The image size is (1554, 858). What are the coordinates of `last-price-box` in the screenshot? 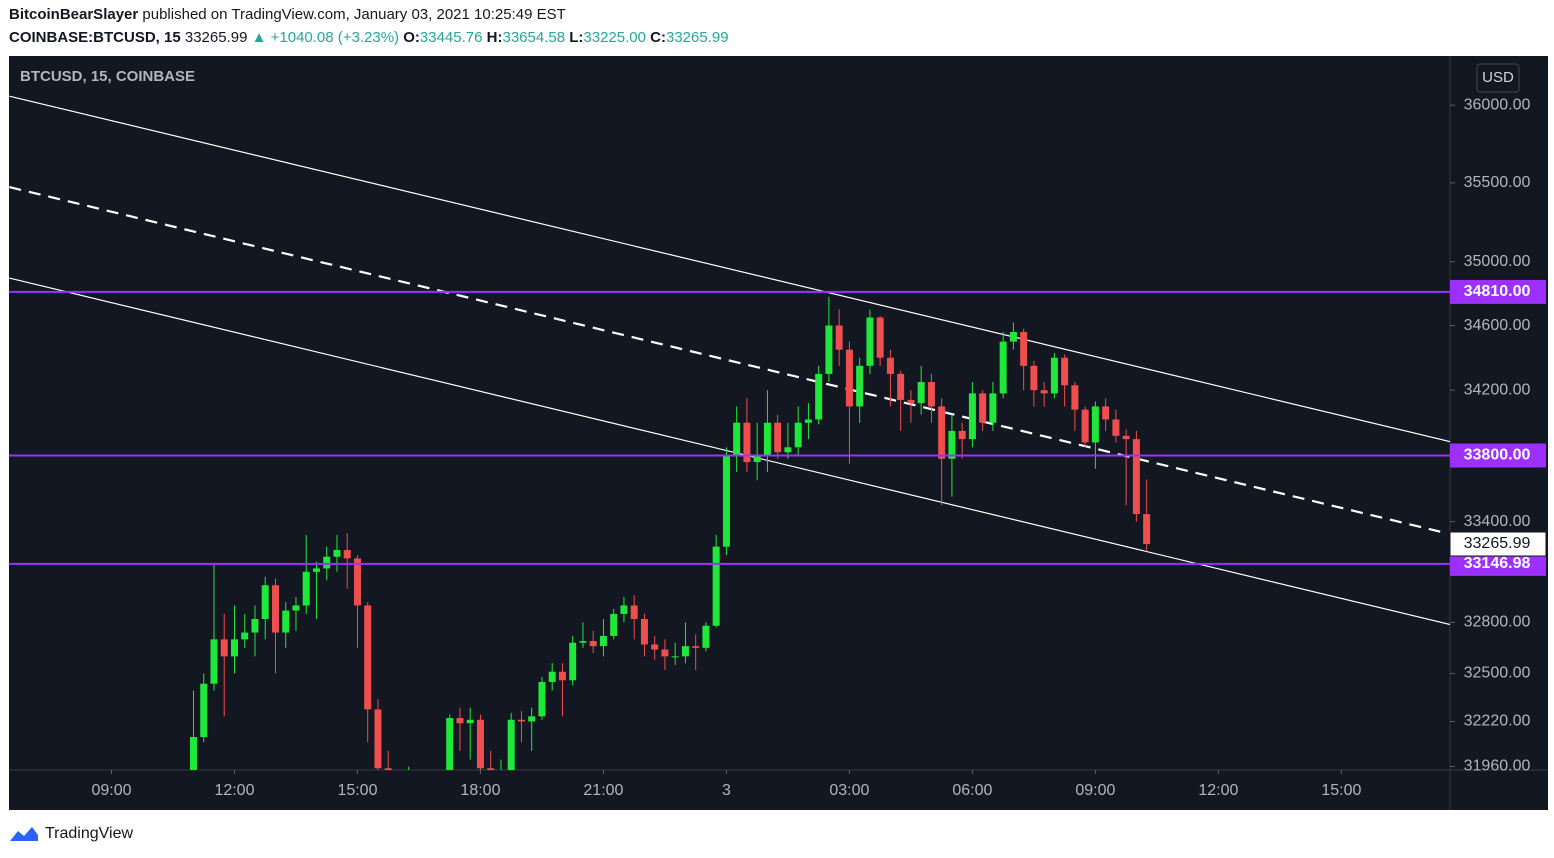 It's located at (1498, 544).